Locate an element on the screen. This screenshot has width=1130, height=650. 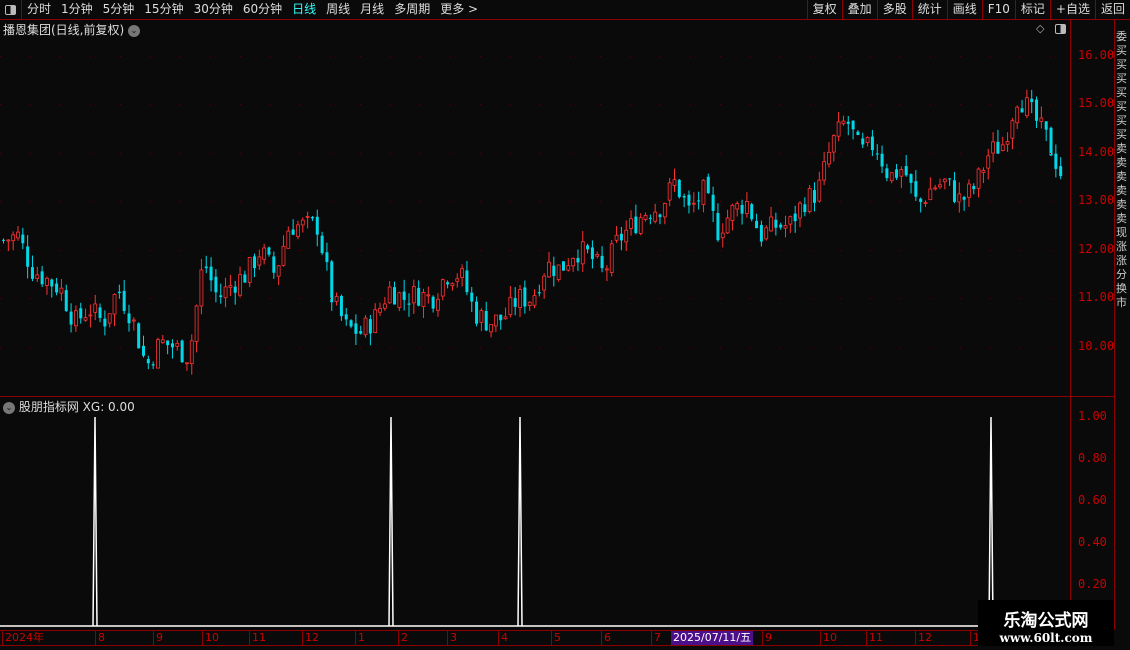
toolbar-button: +自选 is located at coordinates (1072, 10).